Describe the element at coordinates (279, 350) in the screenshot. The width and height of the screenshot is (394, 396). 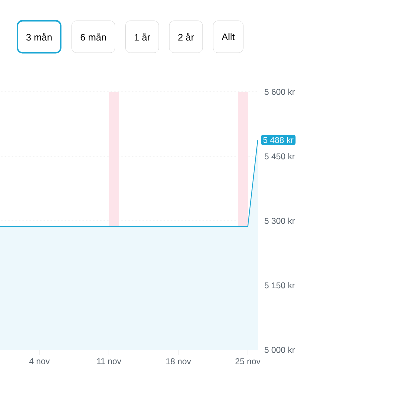
I see `y-tick-label: 5 000 kr` at that location.